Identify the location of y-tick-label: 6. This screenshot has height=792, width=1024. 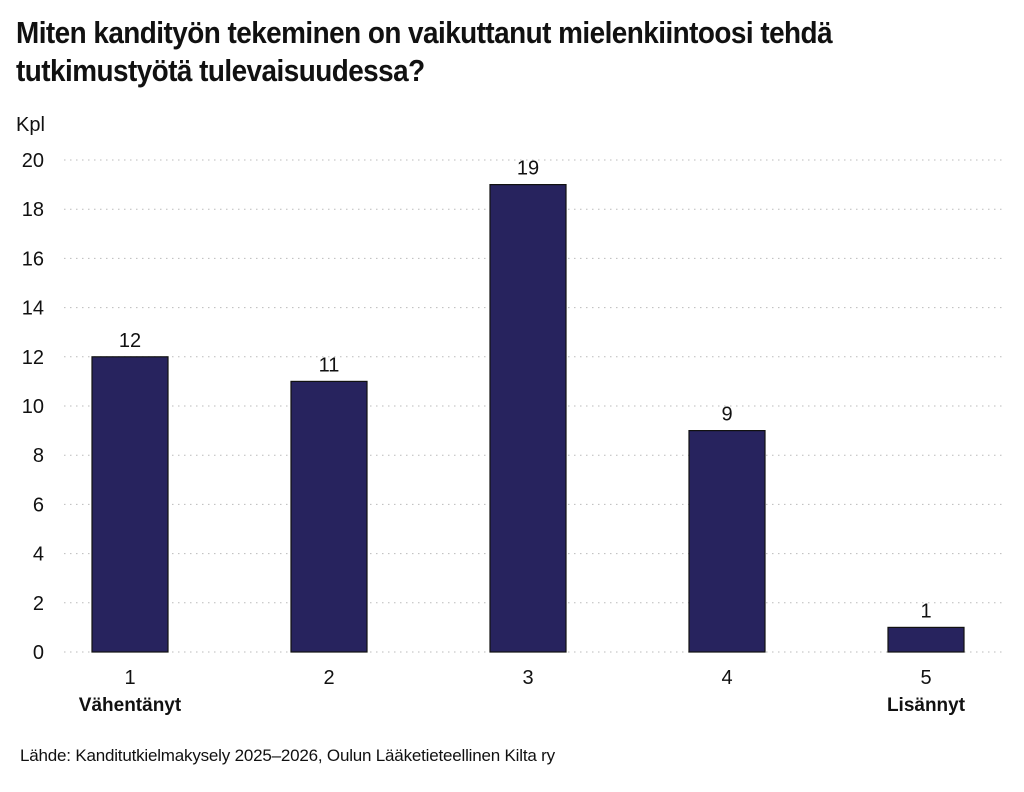
(38, 505).